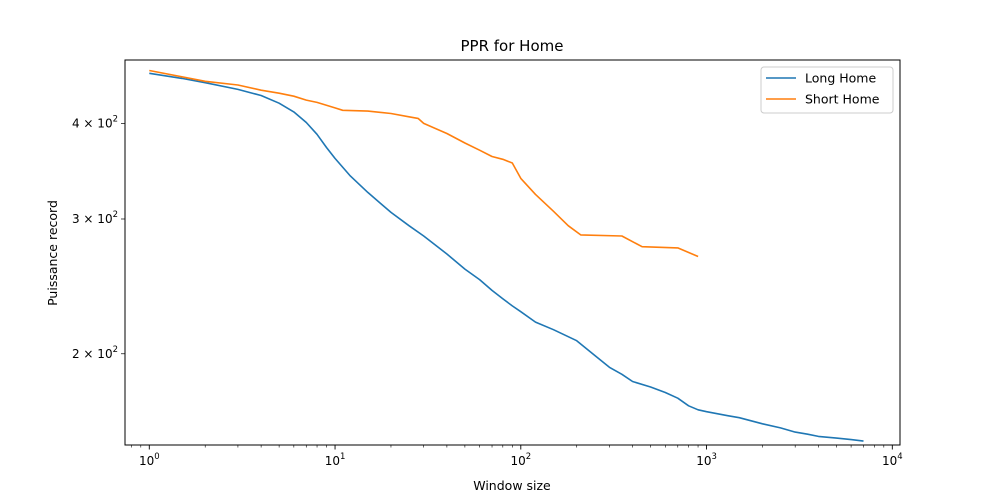 The height and width of the screenshot is (500, 1000). Describe the element at coordinates (98, 237) in the screenshot. I see `y-axis: 2 × 102 3 × 102 4 × 102` at that location.